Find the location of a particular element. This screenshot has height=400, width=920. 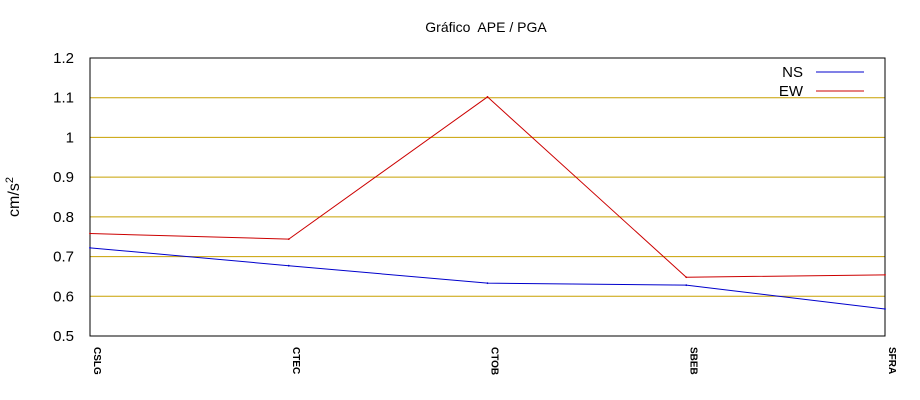

x-axis: CSLG CTEC CTOB SBEB SFRA is located at coordinates (494, 361).